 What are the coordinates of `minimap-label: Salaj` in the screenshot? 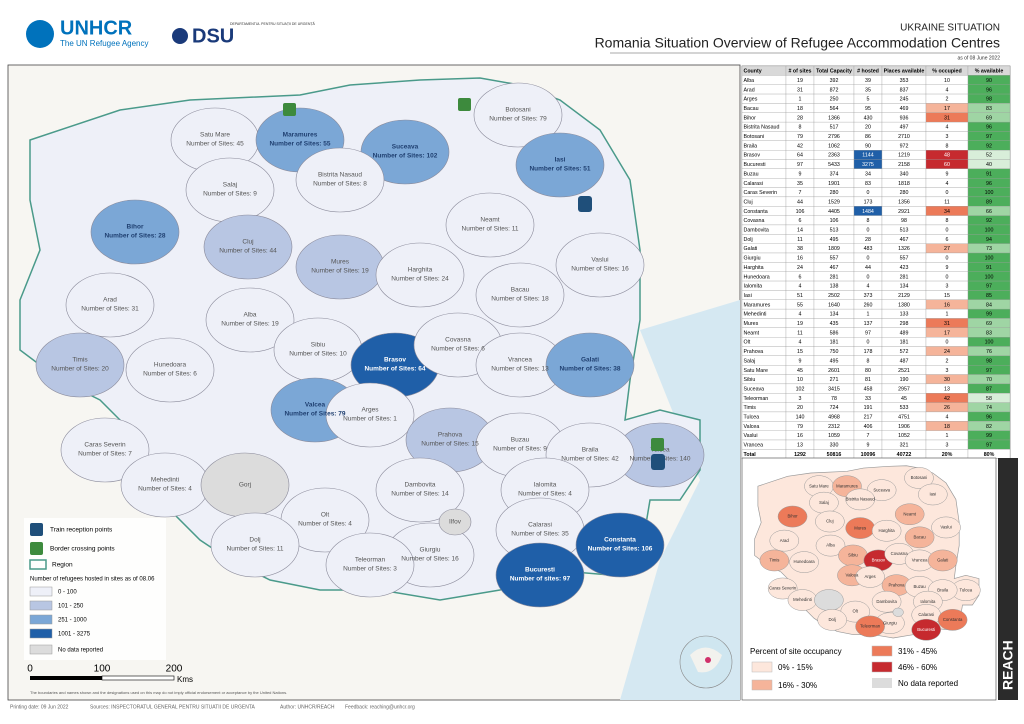 It's located at (824, 502).